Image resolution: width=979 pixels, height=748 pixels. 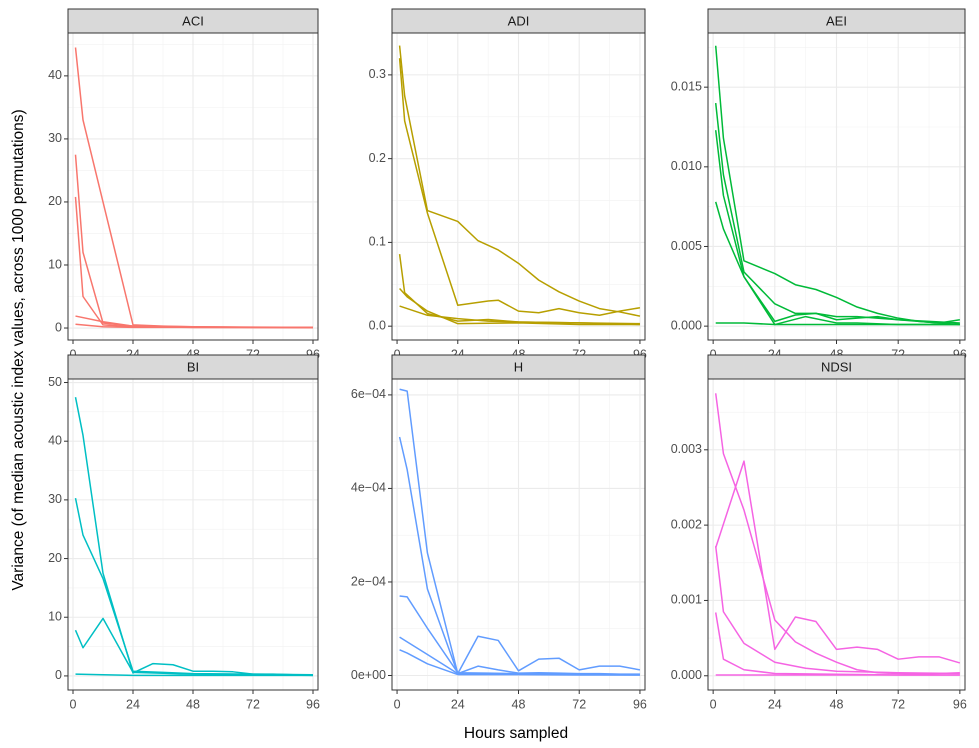 I want to click on y-tick-label: 6e−04, so click(x=368, y=394).